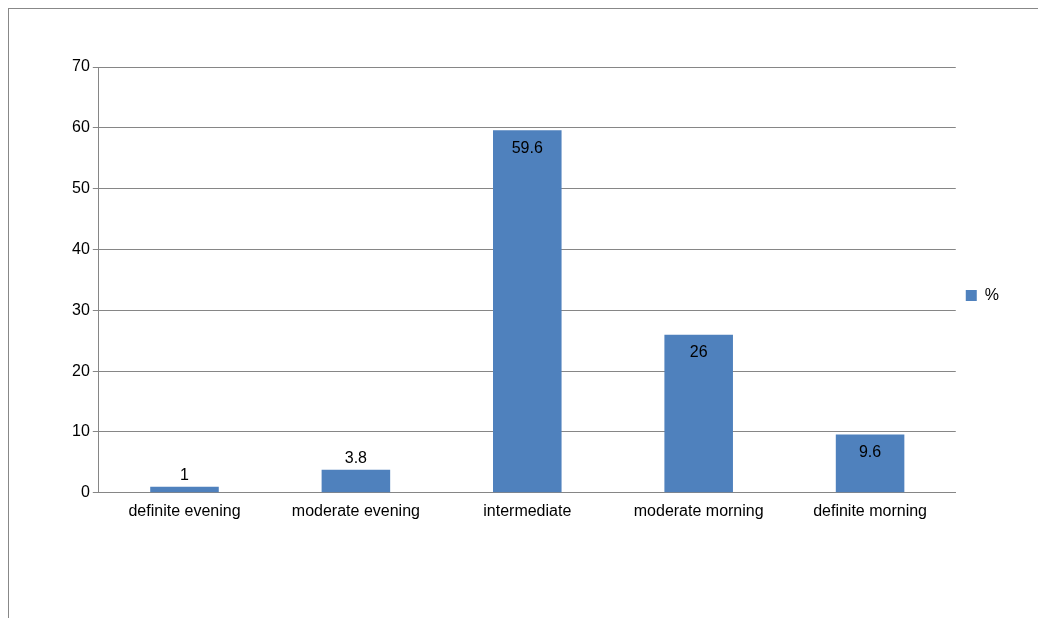 This screenshot has width=1038, height=618. I want to click on x-tick-label: moderate evening, so click(355, 510).